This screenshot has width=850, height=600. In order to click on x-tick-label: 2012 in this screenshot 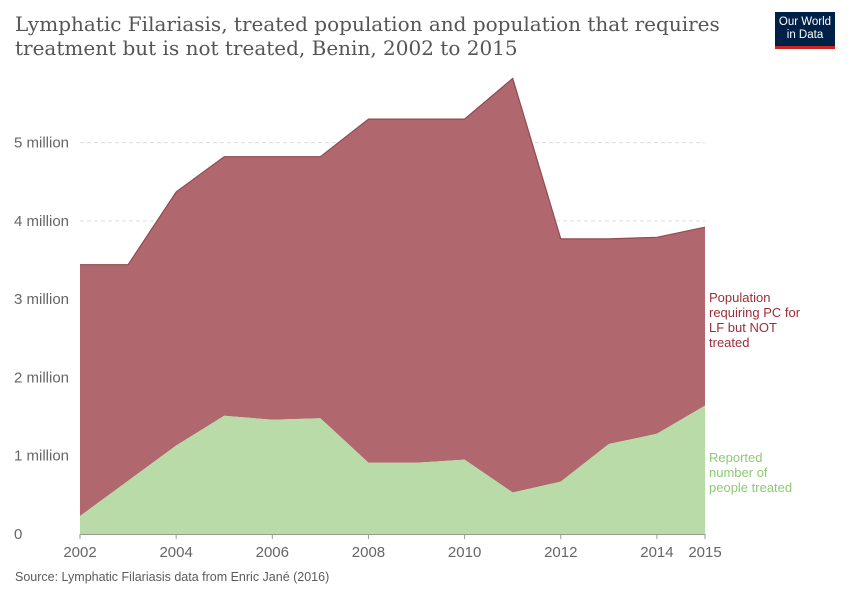, I will do `click(560, 552)`.